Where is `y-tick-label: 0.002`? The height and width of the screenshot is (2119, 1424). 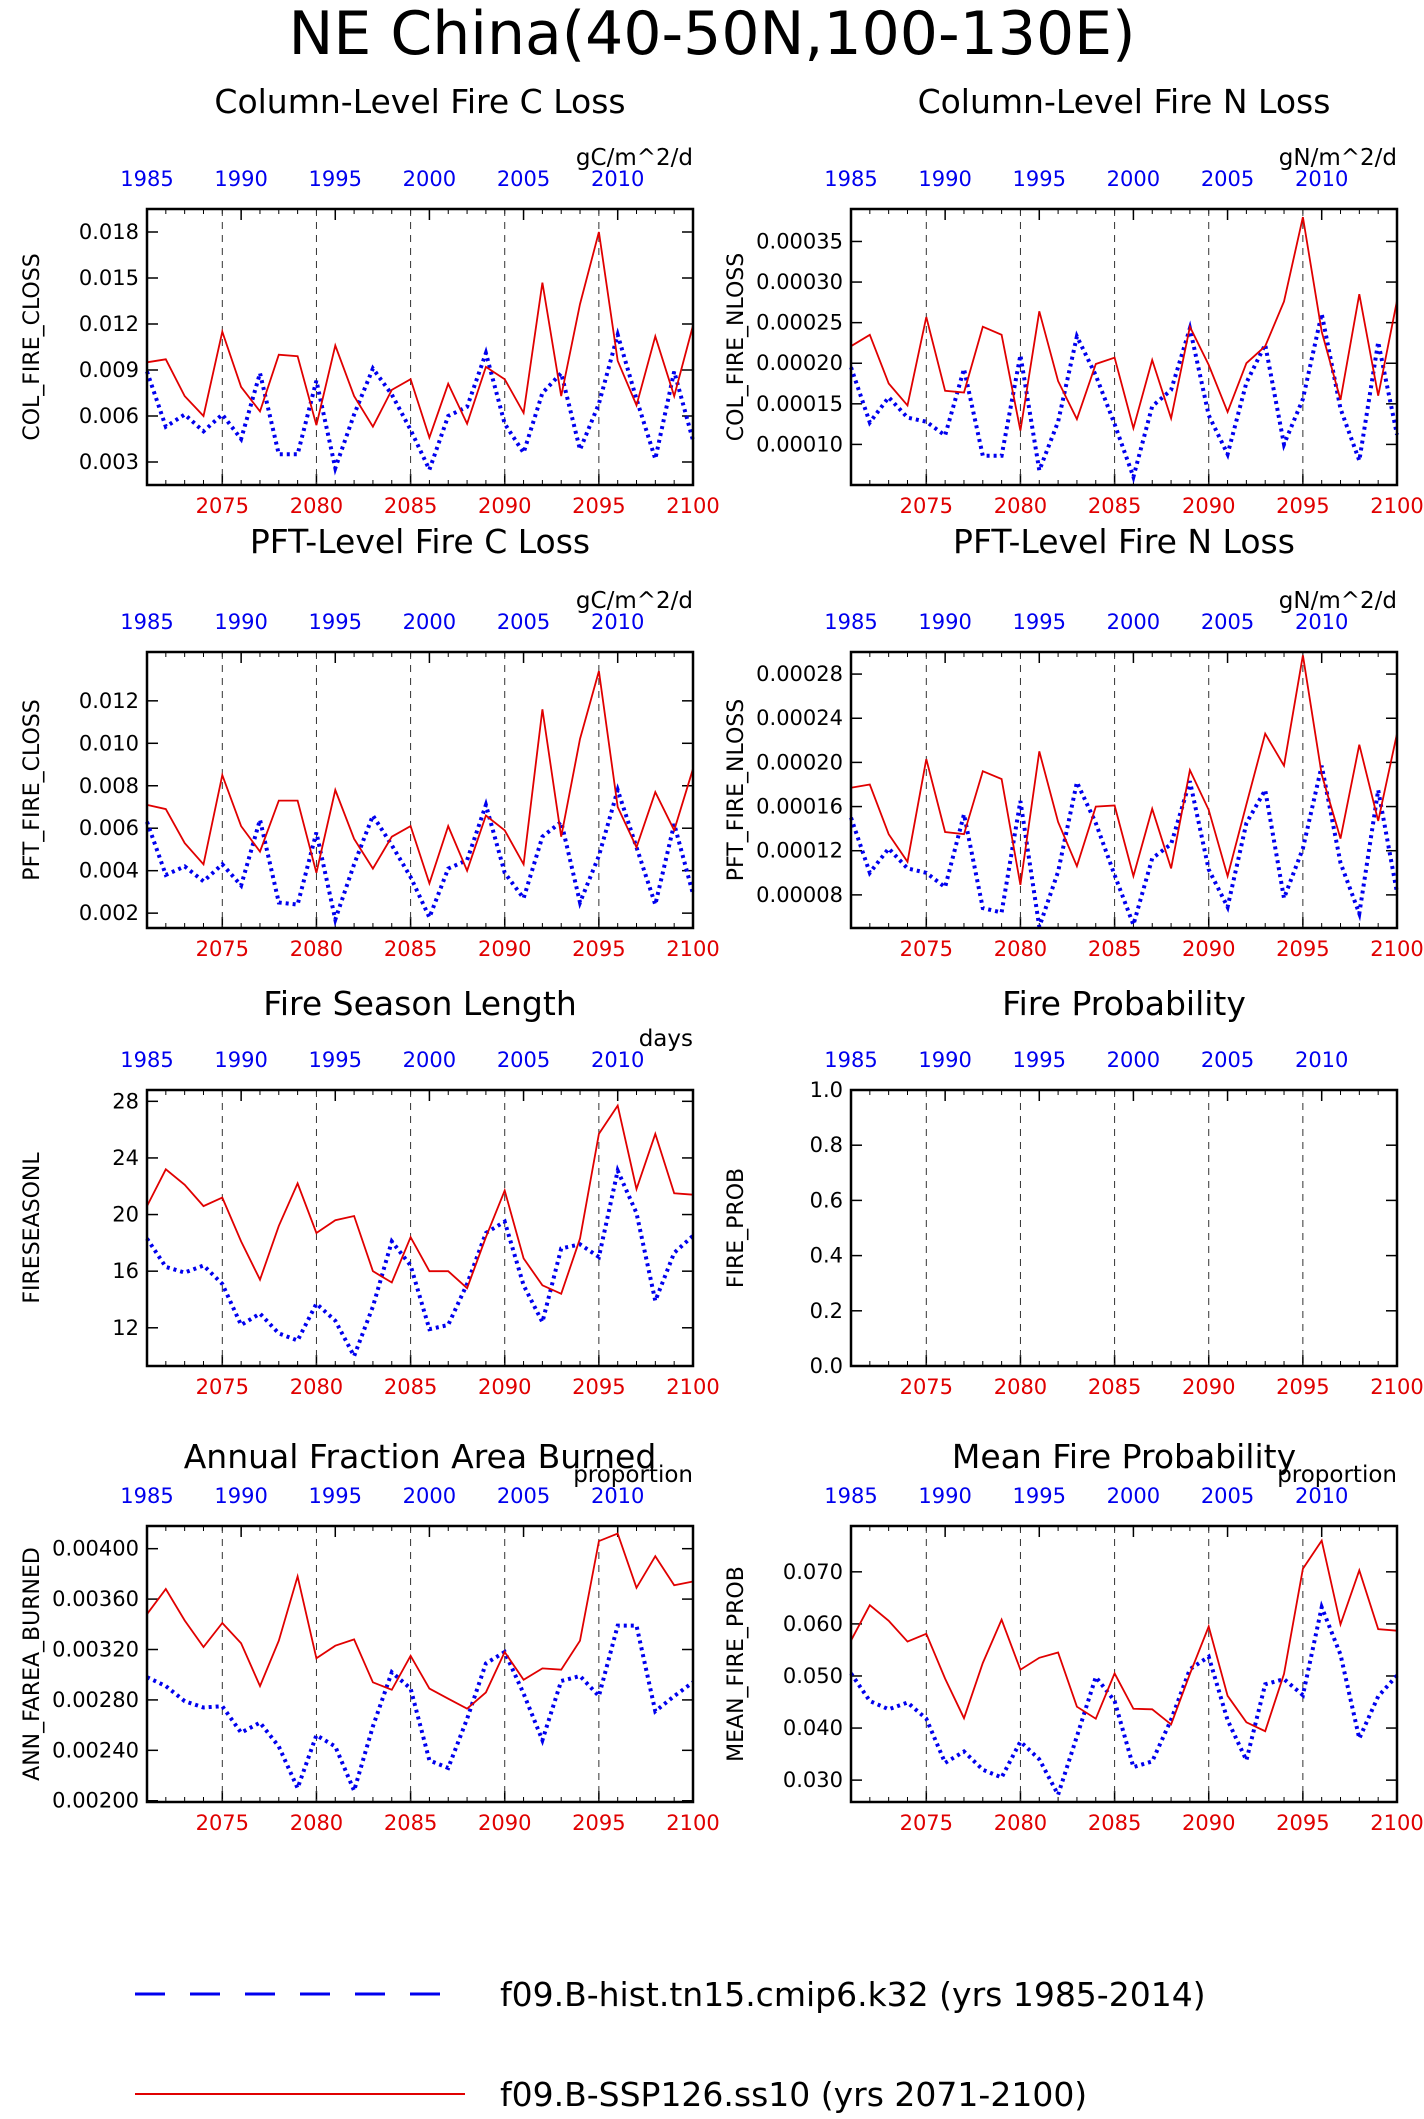 y-tick-label: 0.002 is located at coordinates (109, 913).